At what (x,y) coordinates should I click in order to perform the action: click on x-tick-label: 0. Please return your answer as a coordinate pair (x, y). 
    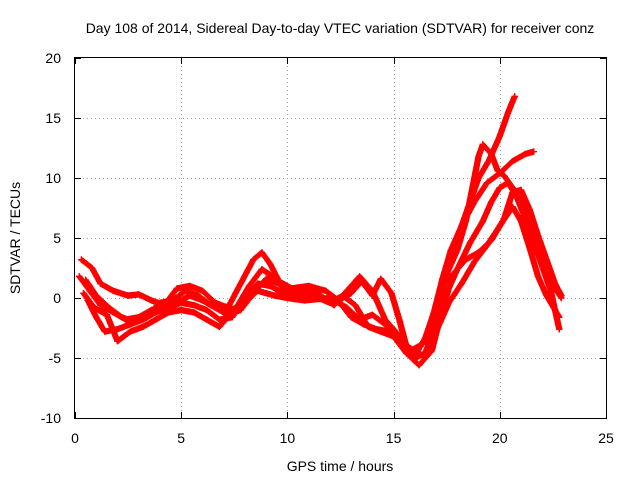
    Looking at the image, I should click on (75, 438).